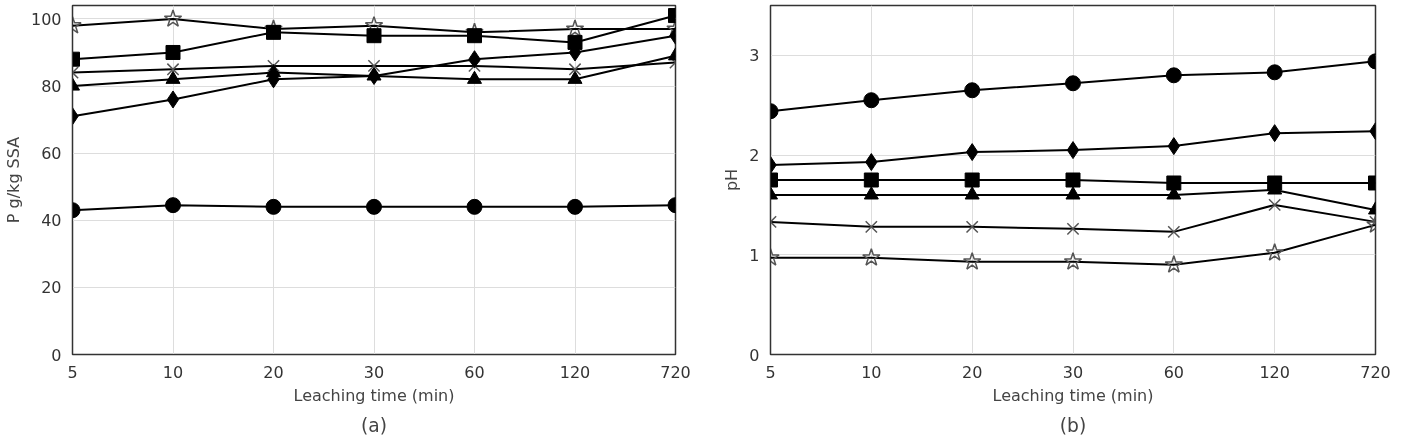 The width and height of the screenshot is (1407, 444). I want to click on y-axis-title: P g/kg SSA, so click(13, 180).